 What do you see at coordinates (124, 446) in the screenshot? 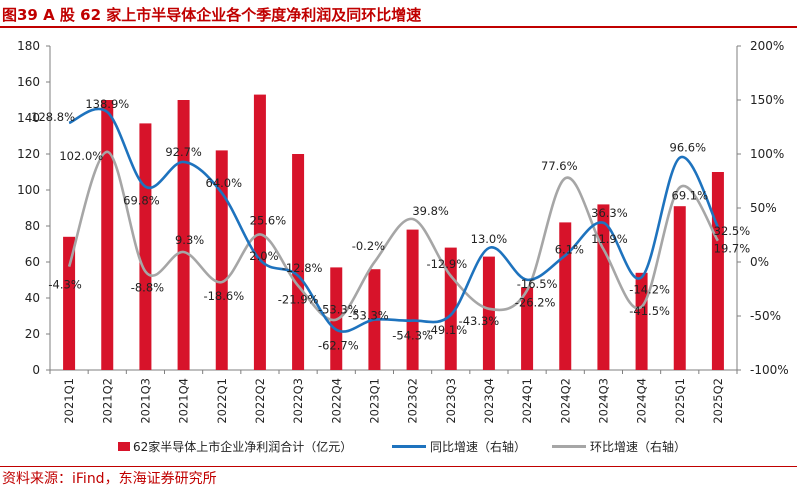
I see `legend-bar-swatch` at bounding box center [124, 446].